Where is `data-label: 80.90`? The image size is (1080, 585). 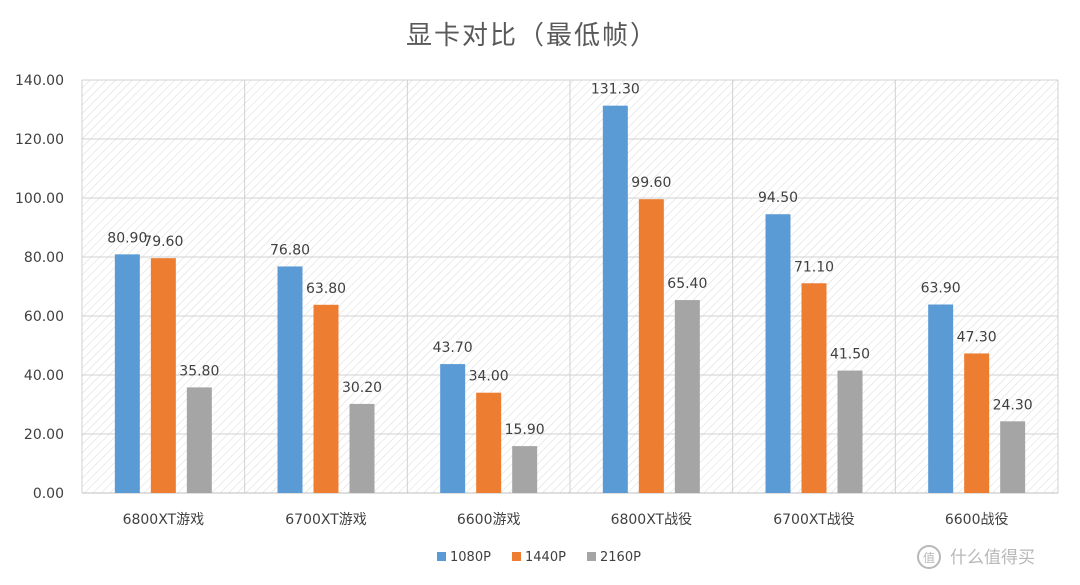
data-label: 80.90 is located at coordinates (127, 238).